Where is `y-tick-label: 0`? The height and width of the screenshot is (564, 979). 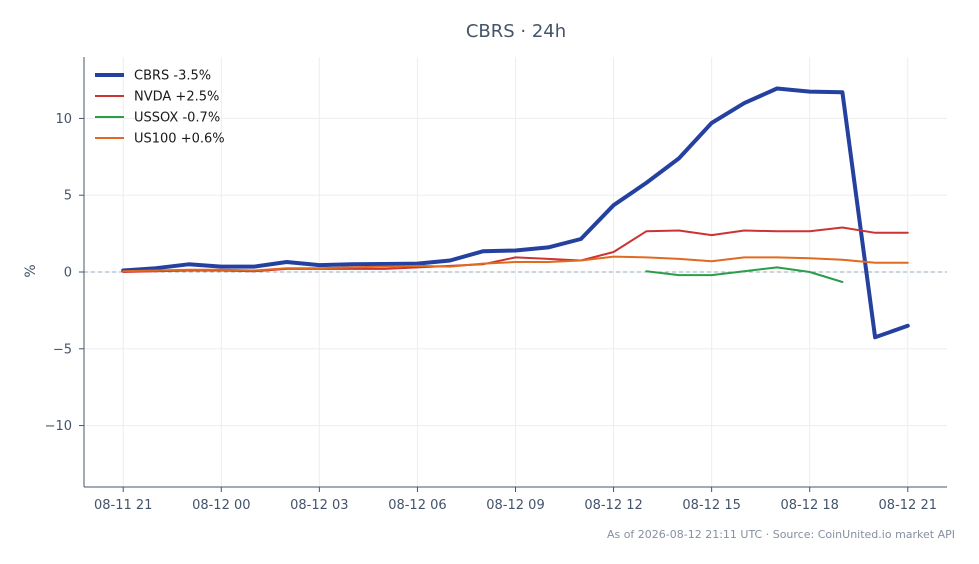 y-tick-label: 0 is located at coordinates (68, 273).